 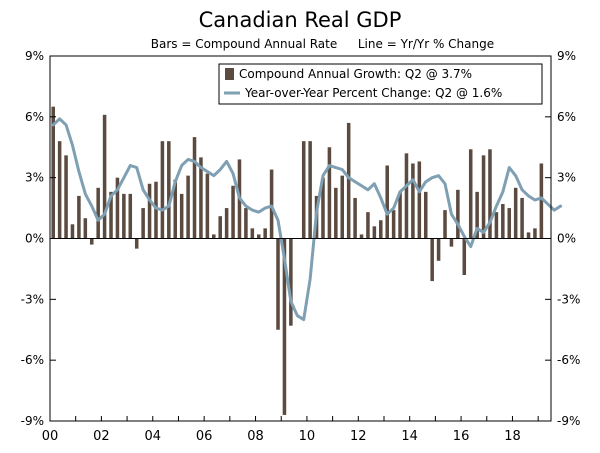 What do you see at coordinates (566, 239) in the screenshot?
I see `y-tick-label-right: 0%` at bounding box center [566, 239].